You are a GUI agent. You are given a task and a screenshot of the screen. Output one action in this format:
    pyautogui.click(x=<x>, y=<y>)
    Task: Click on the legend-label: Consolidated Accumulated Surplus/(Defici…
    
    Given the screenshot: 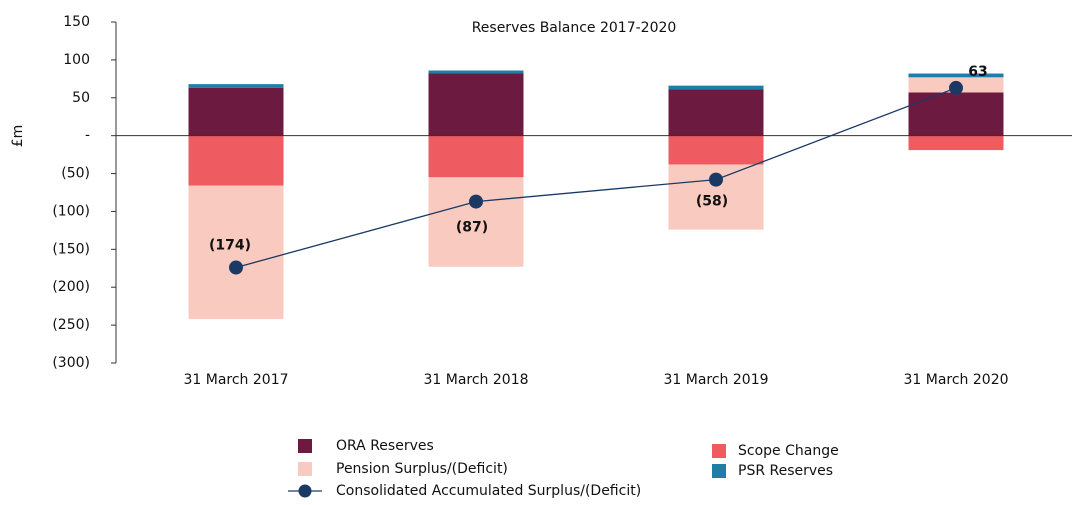 What is the action you would take?
    pyautogui.click(x=488, y=491)
    